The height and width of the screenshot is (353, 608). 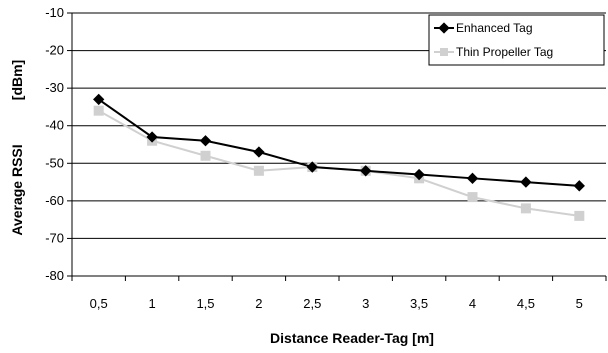 I want to click on x-tick-label: 1, so click(x=151, y=303).